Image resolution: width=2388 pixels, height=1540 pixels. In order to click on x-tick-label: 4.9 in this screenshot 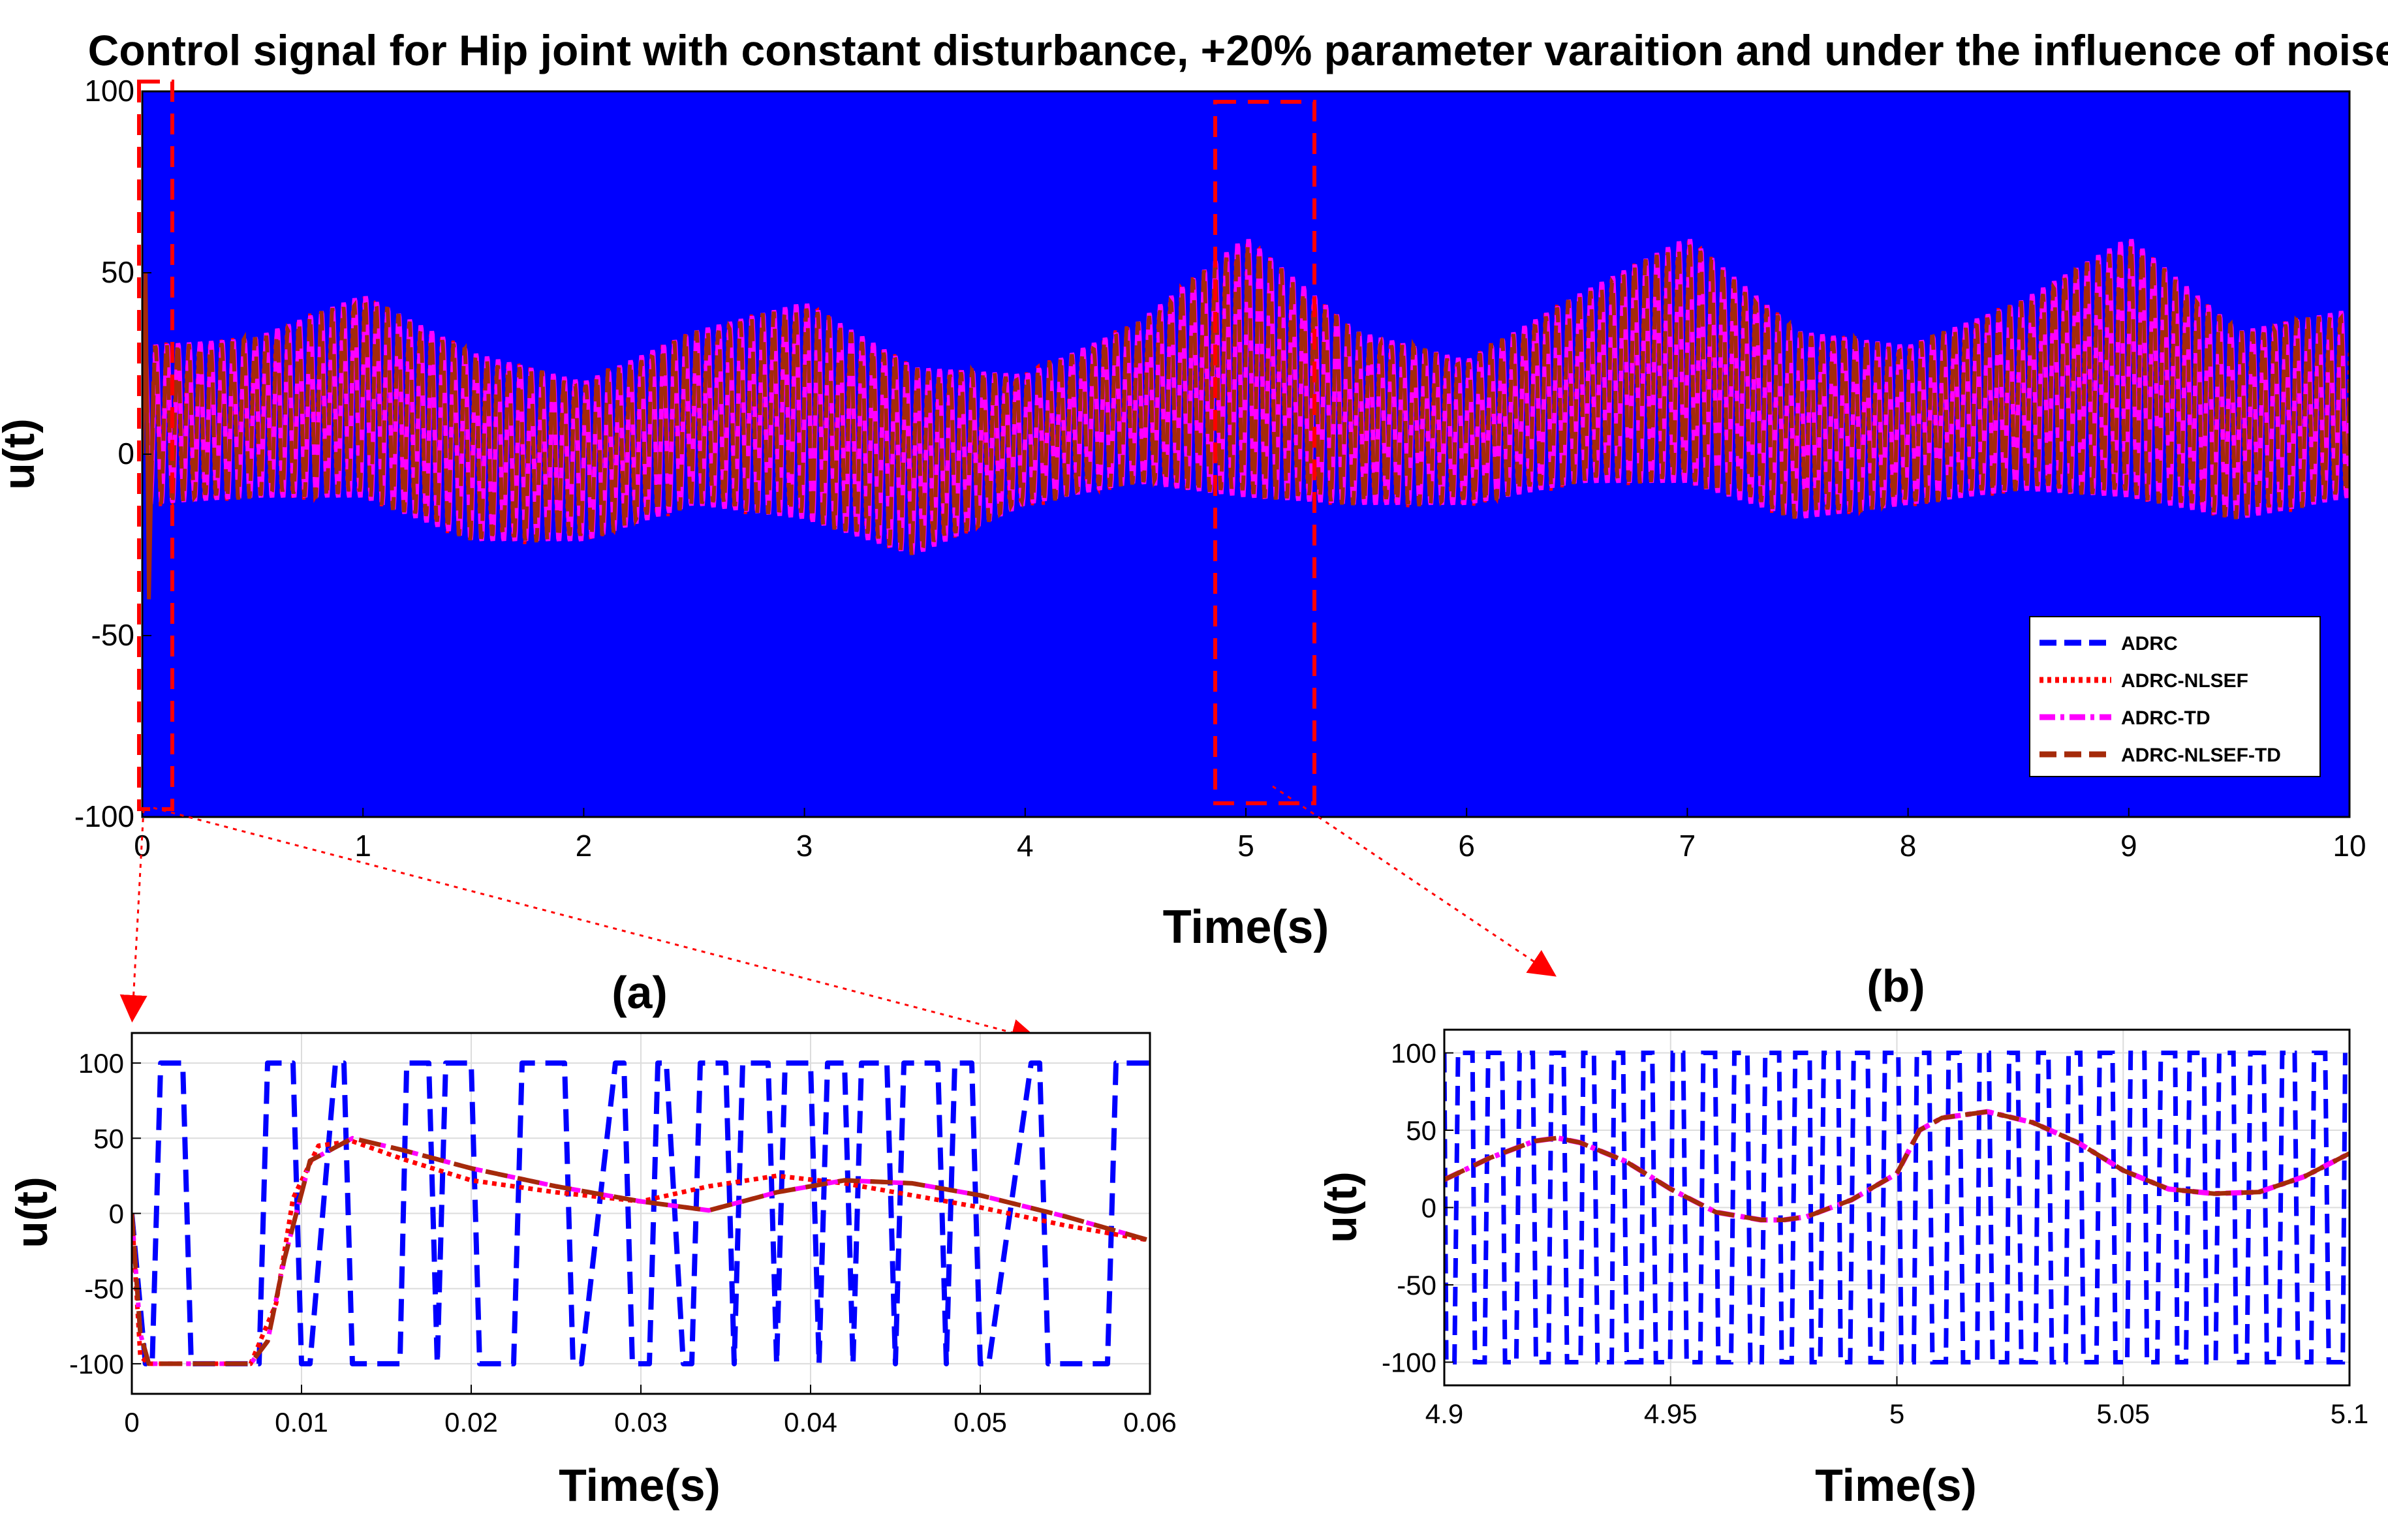, I will do `click(1444, 1414)`.